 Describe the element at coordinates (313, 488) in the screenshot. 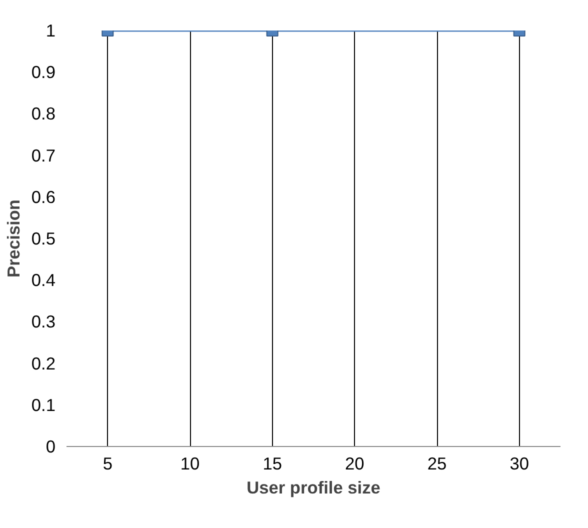

I see `x-axis-title: User profile size` at that location.